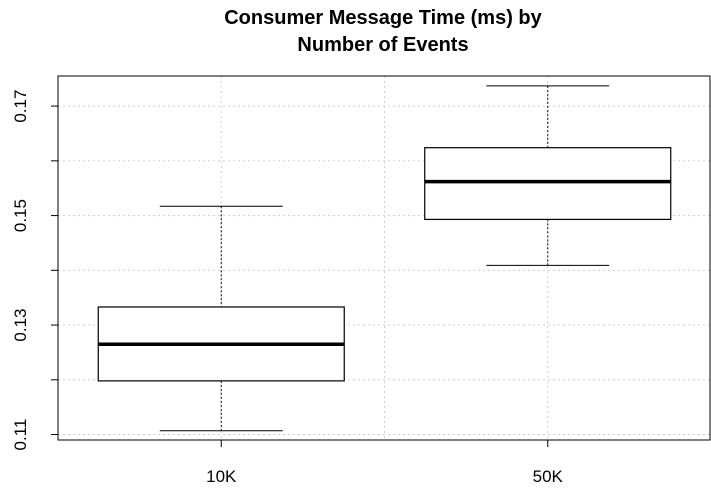 This screenshot has height=489, width=711. I want to click on y-tick-label: 0.15, so click(20, 215).